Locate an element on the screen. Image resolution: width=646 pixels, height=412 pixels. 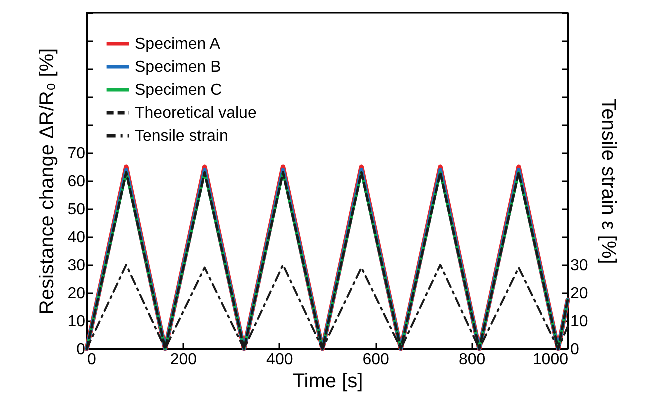
x-tick-label: 200 is located at coordinates (184, 360).